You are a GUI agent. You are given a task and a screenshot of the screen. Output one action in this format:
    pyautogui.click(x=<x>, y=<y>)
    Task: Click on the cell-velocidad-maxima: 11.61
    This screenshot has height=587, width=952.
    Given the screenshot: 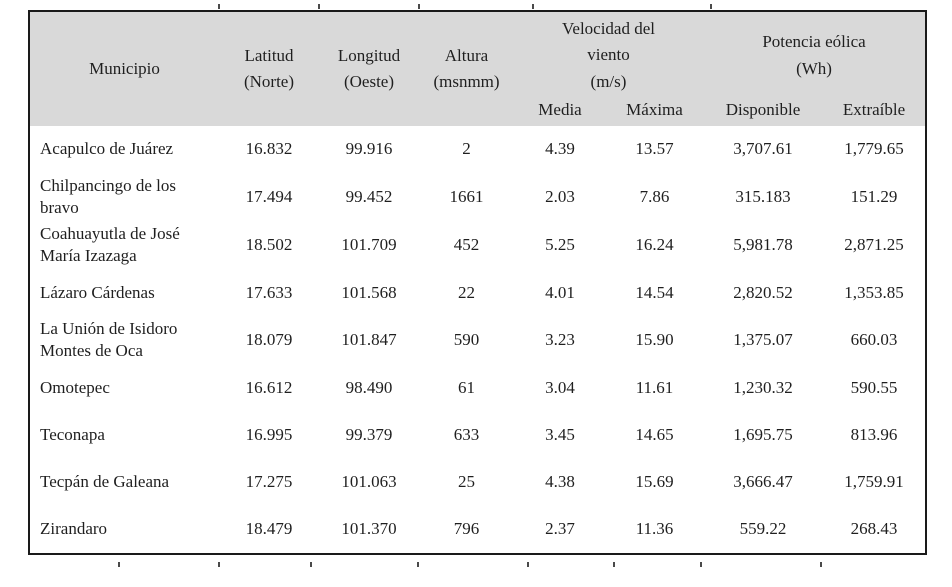 What is the action you would take?
    pyautogui.click(x=654, y=388)
    